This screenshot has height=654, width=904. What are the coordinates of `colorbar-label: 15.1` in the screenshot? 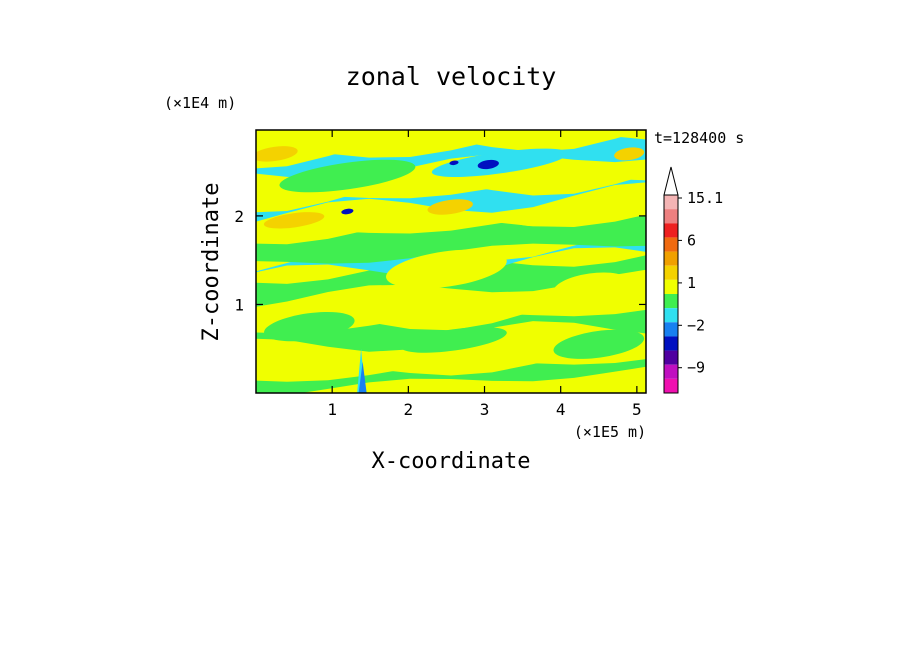 It's located at (705, 198).